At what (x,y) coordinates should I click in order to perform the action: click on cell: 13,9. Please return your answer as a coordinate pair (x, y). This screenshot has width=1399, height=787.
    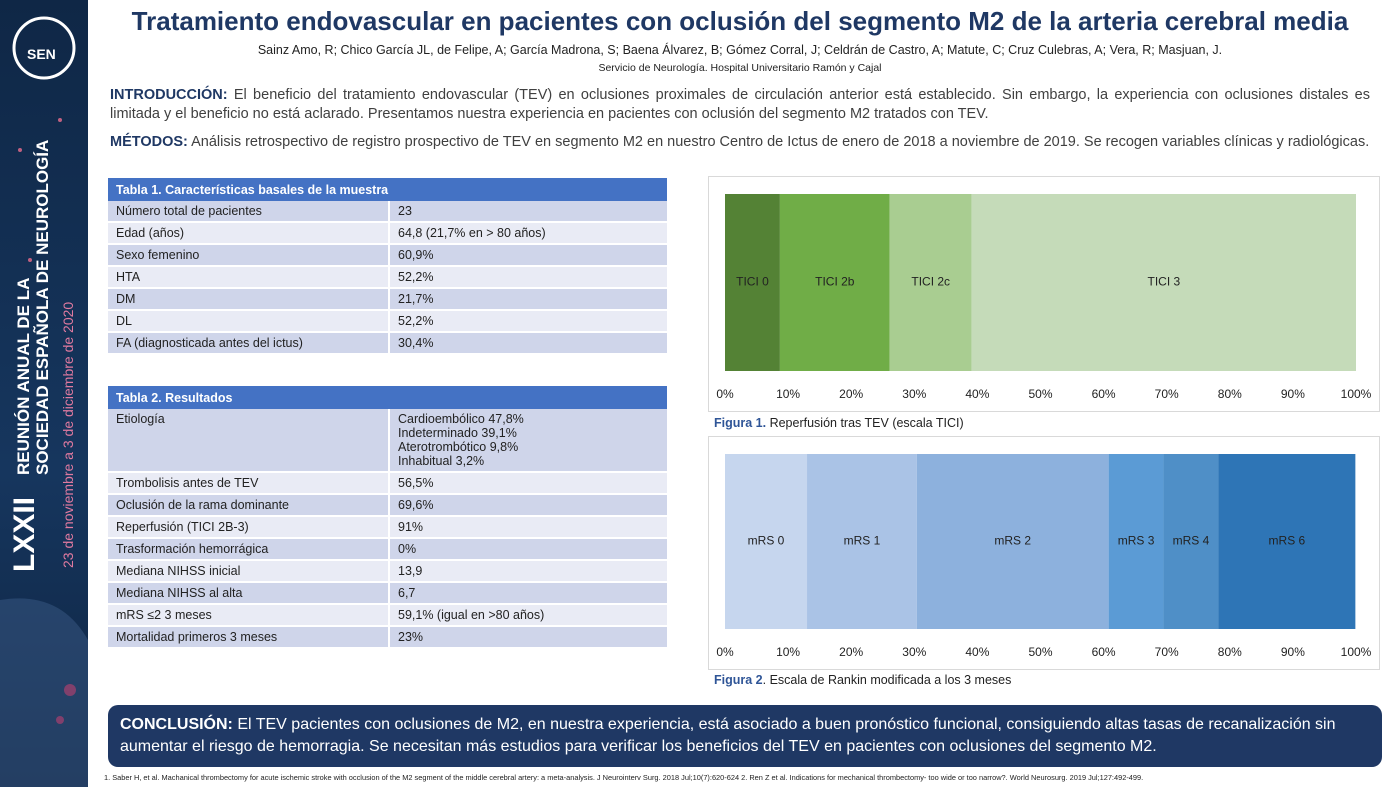
    Looking at the image, I should click on (528, 571).